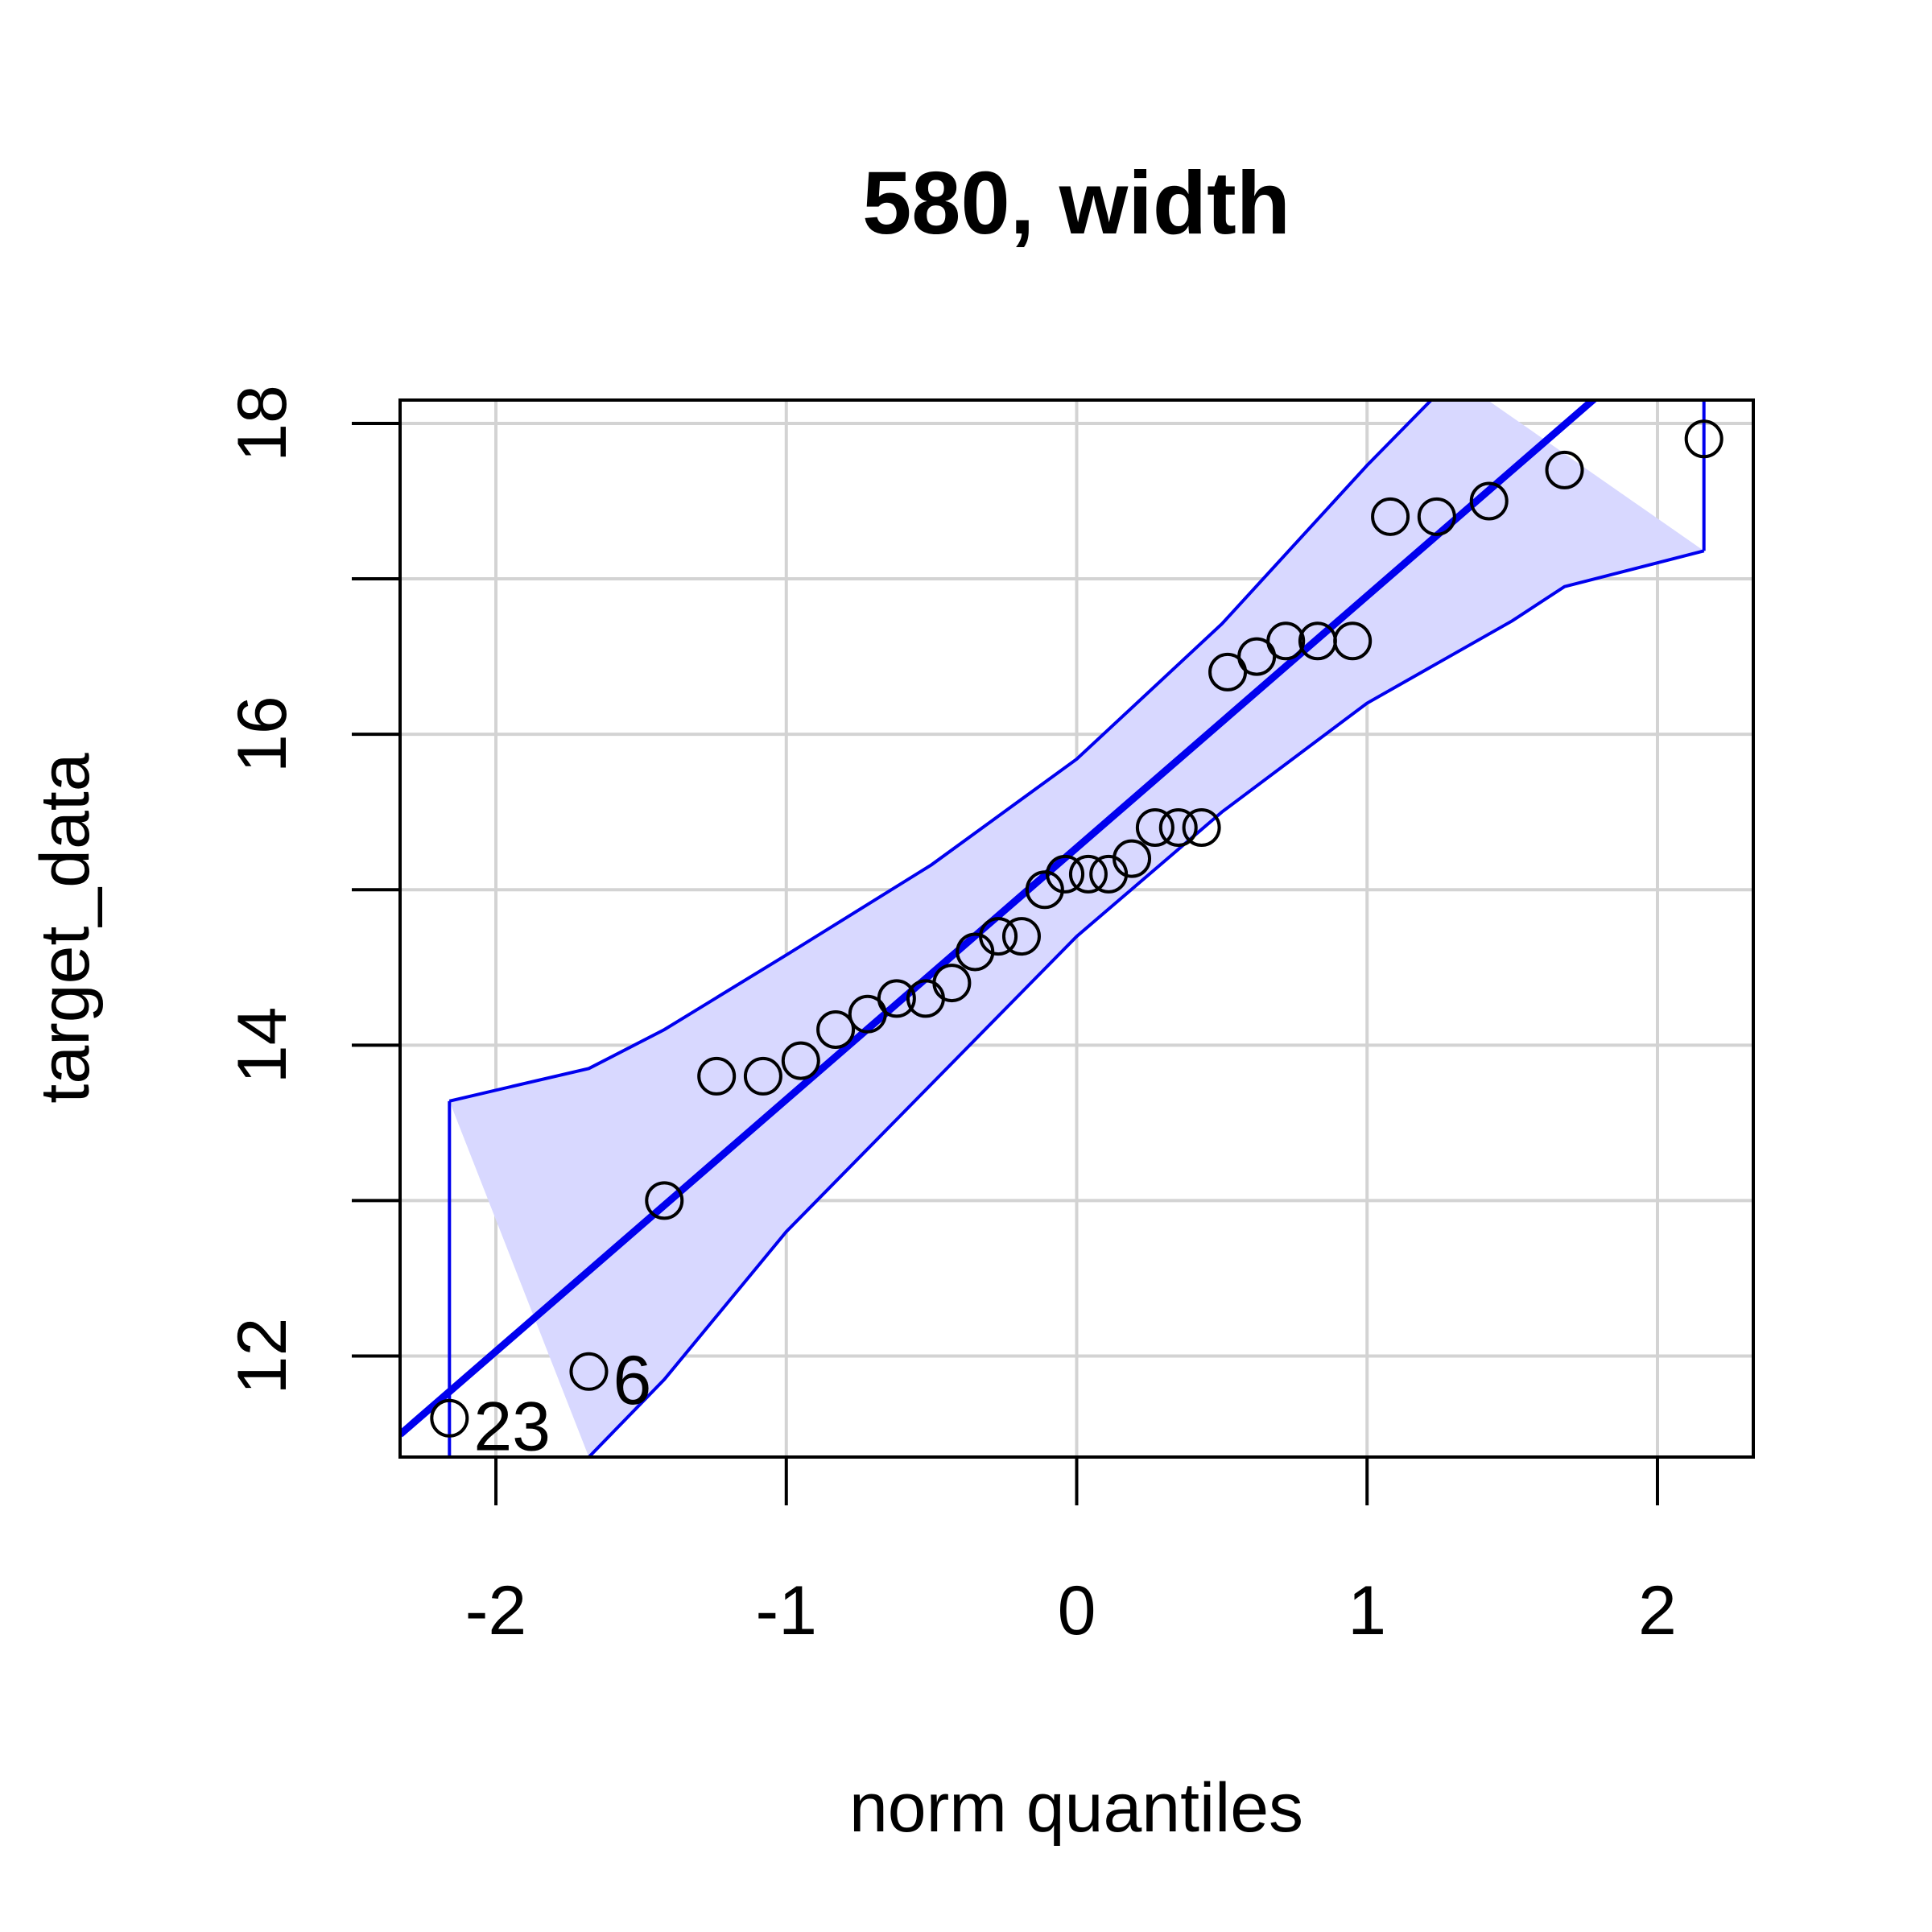 The height and width of the screenshot is (1932, 1932). What do you see at coordinates (495, 1610) in the screenshot?
I see `x-tick-label-0: -2` at bounding box center [495, 1610].